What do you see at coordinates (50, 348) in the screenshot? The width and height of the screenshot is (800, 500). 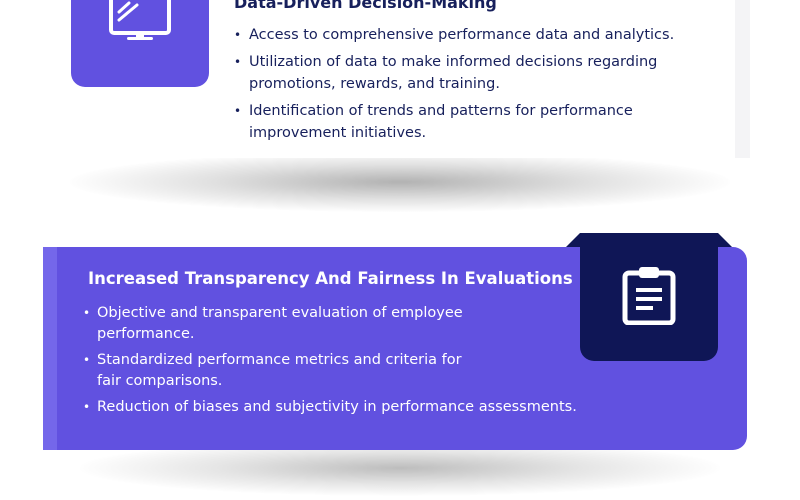 I see `card-accent-strip` at bounding box center [50, 348].